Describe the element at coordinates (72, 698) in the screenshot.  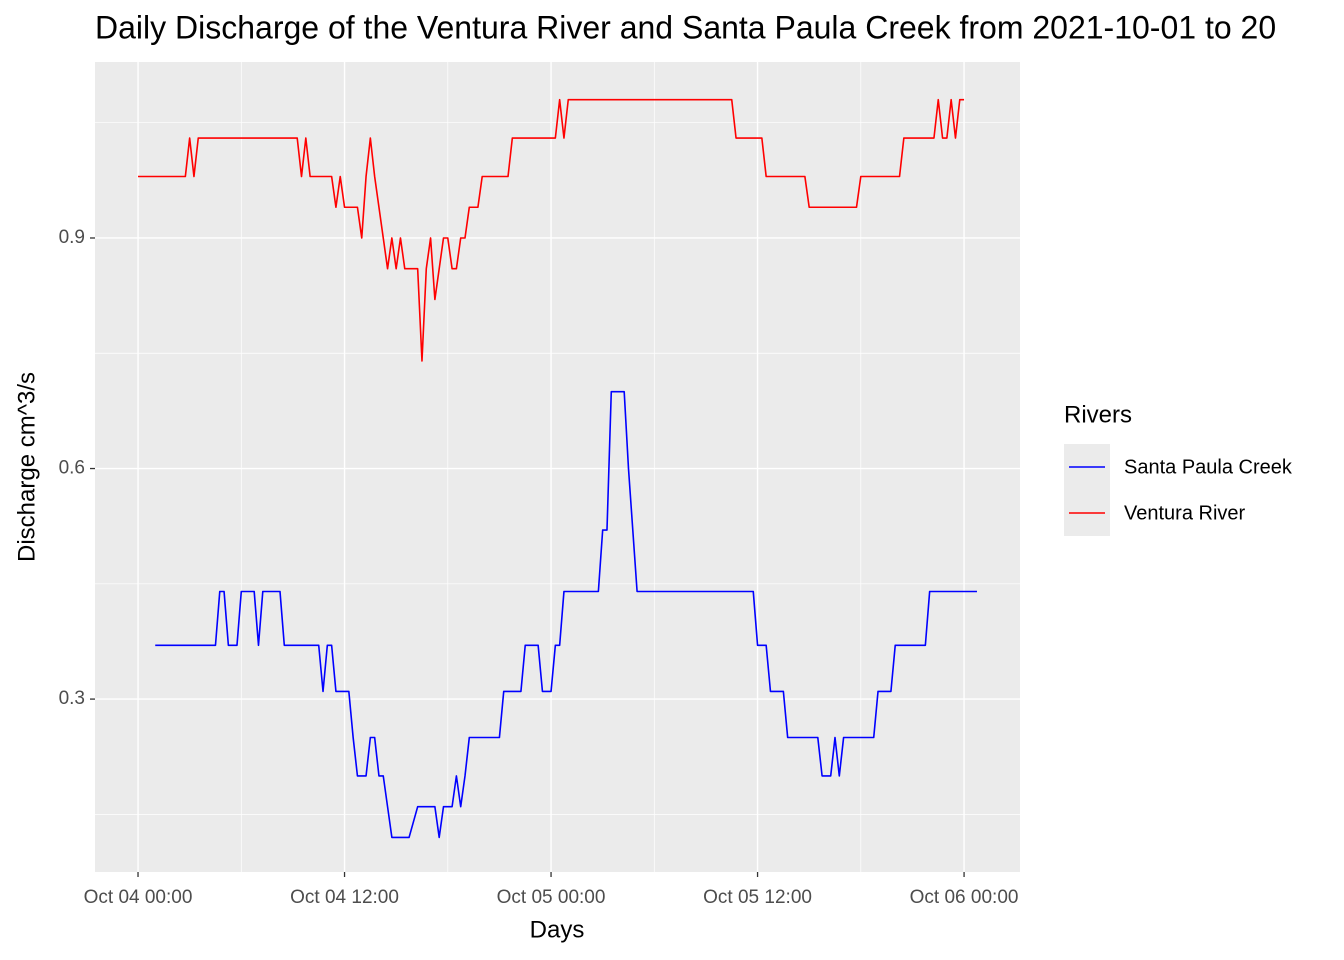
I see `y-tick-label: 0.3` at that location.